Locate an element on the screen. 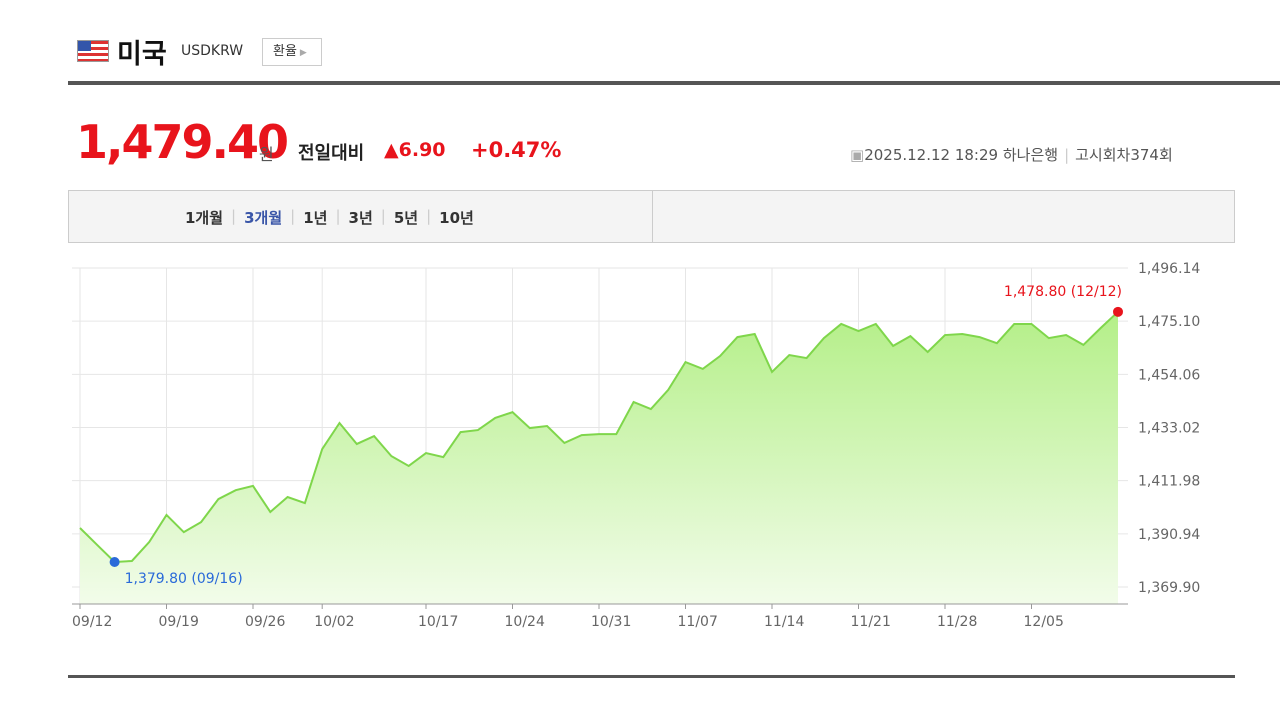  calendar-icon: ▣ is located at coordinates (857, 155).